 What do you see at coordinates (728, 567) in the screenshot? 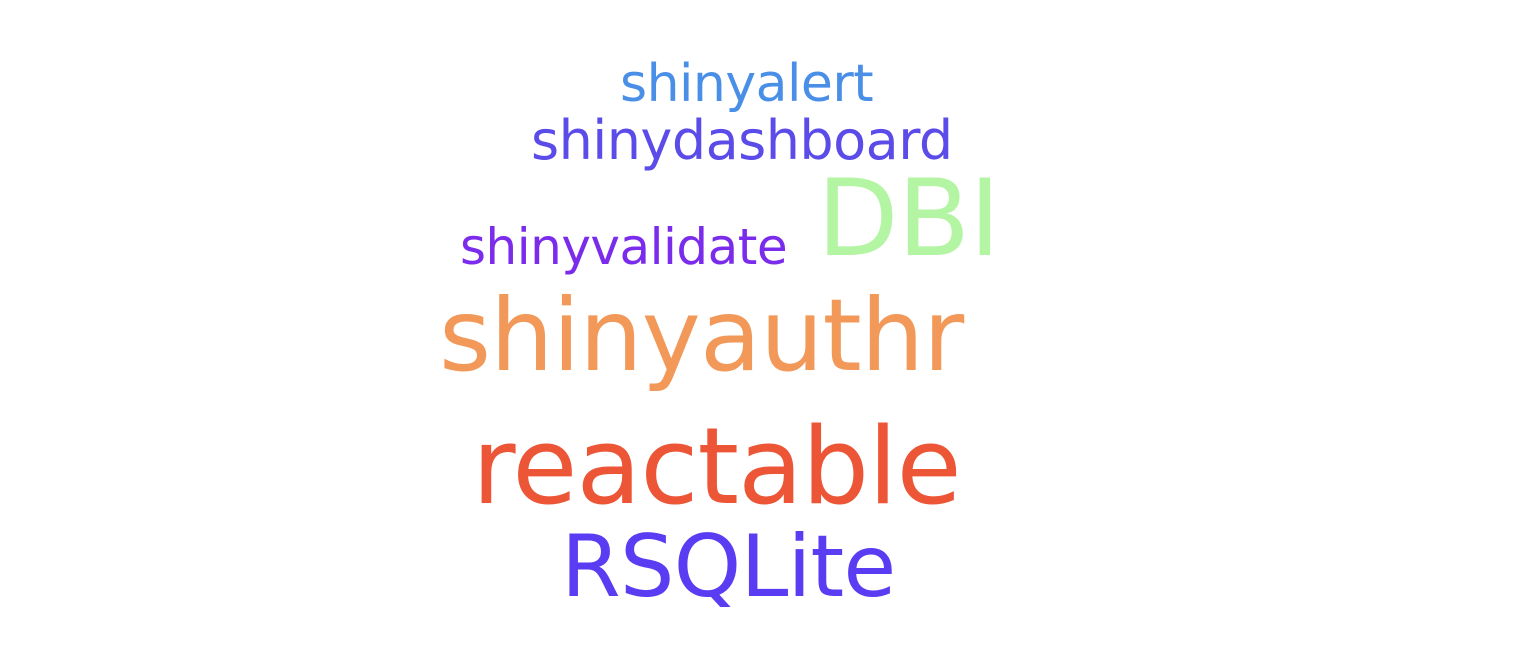
I see `word-rsqlite: RSQLite` at bounding box center [728, 567].